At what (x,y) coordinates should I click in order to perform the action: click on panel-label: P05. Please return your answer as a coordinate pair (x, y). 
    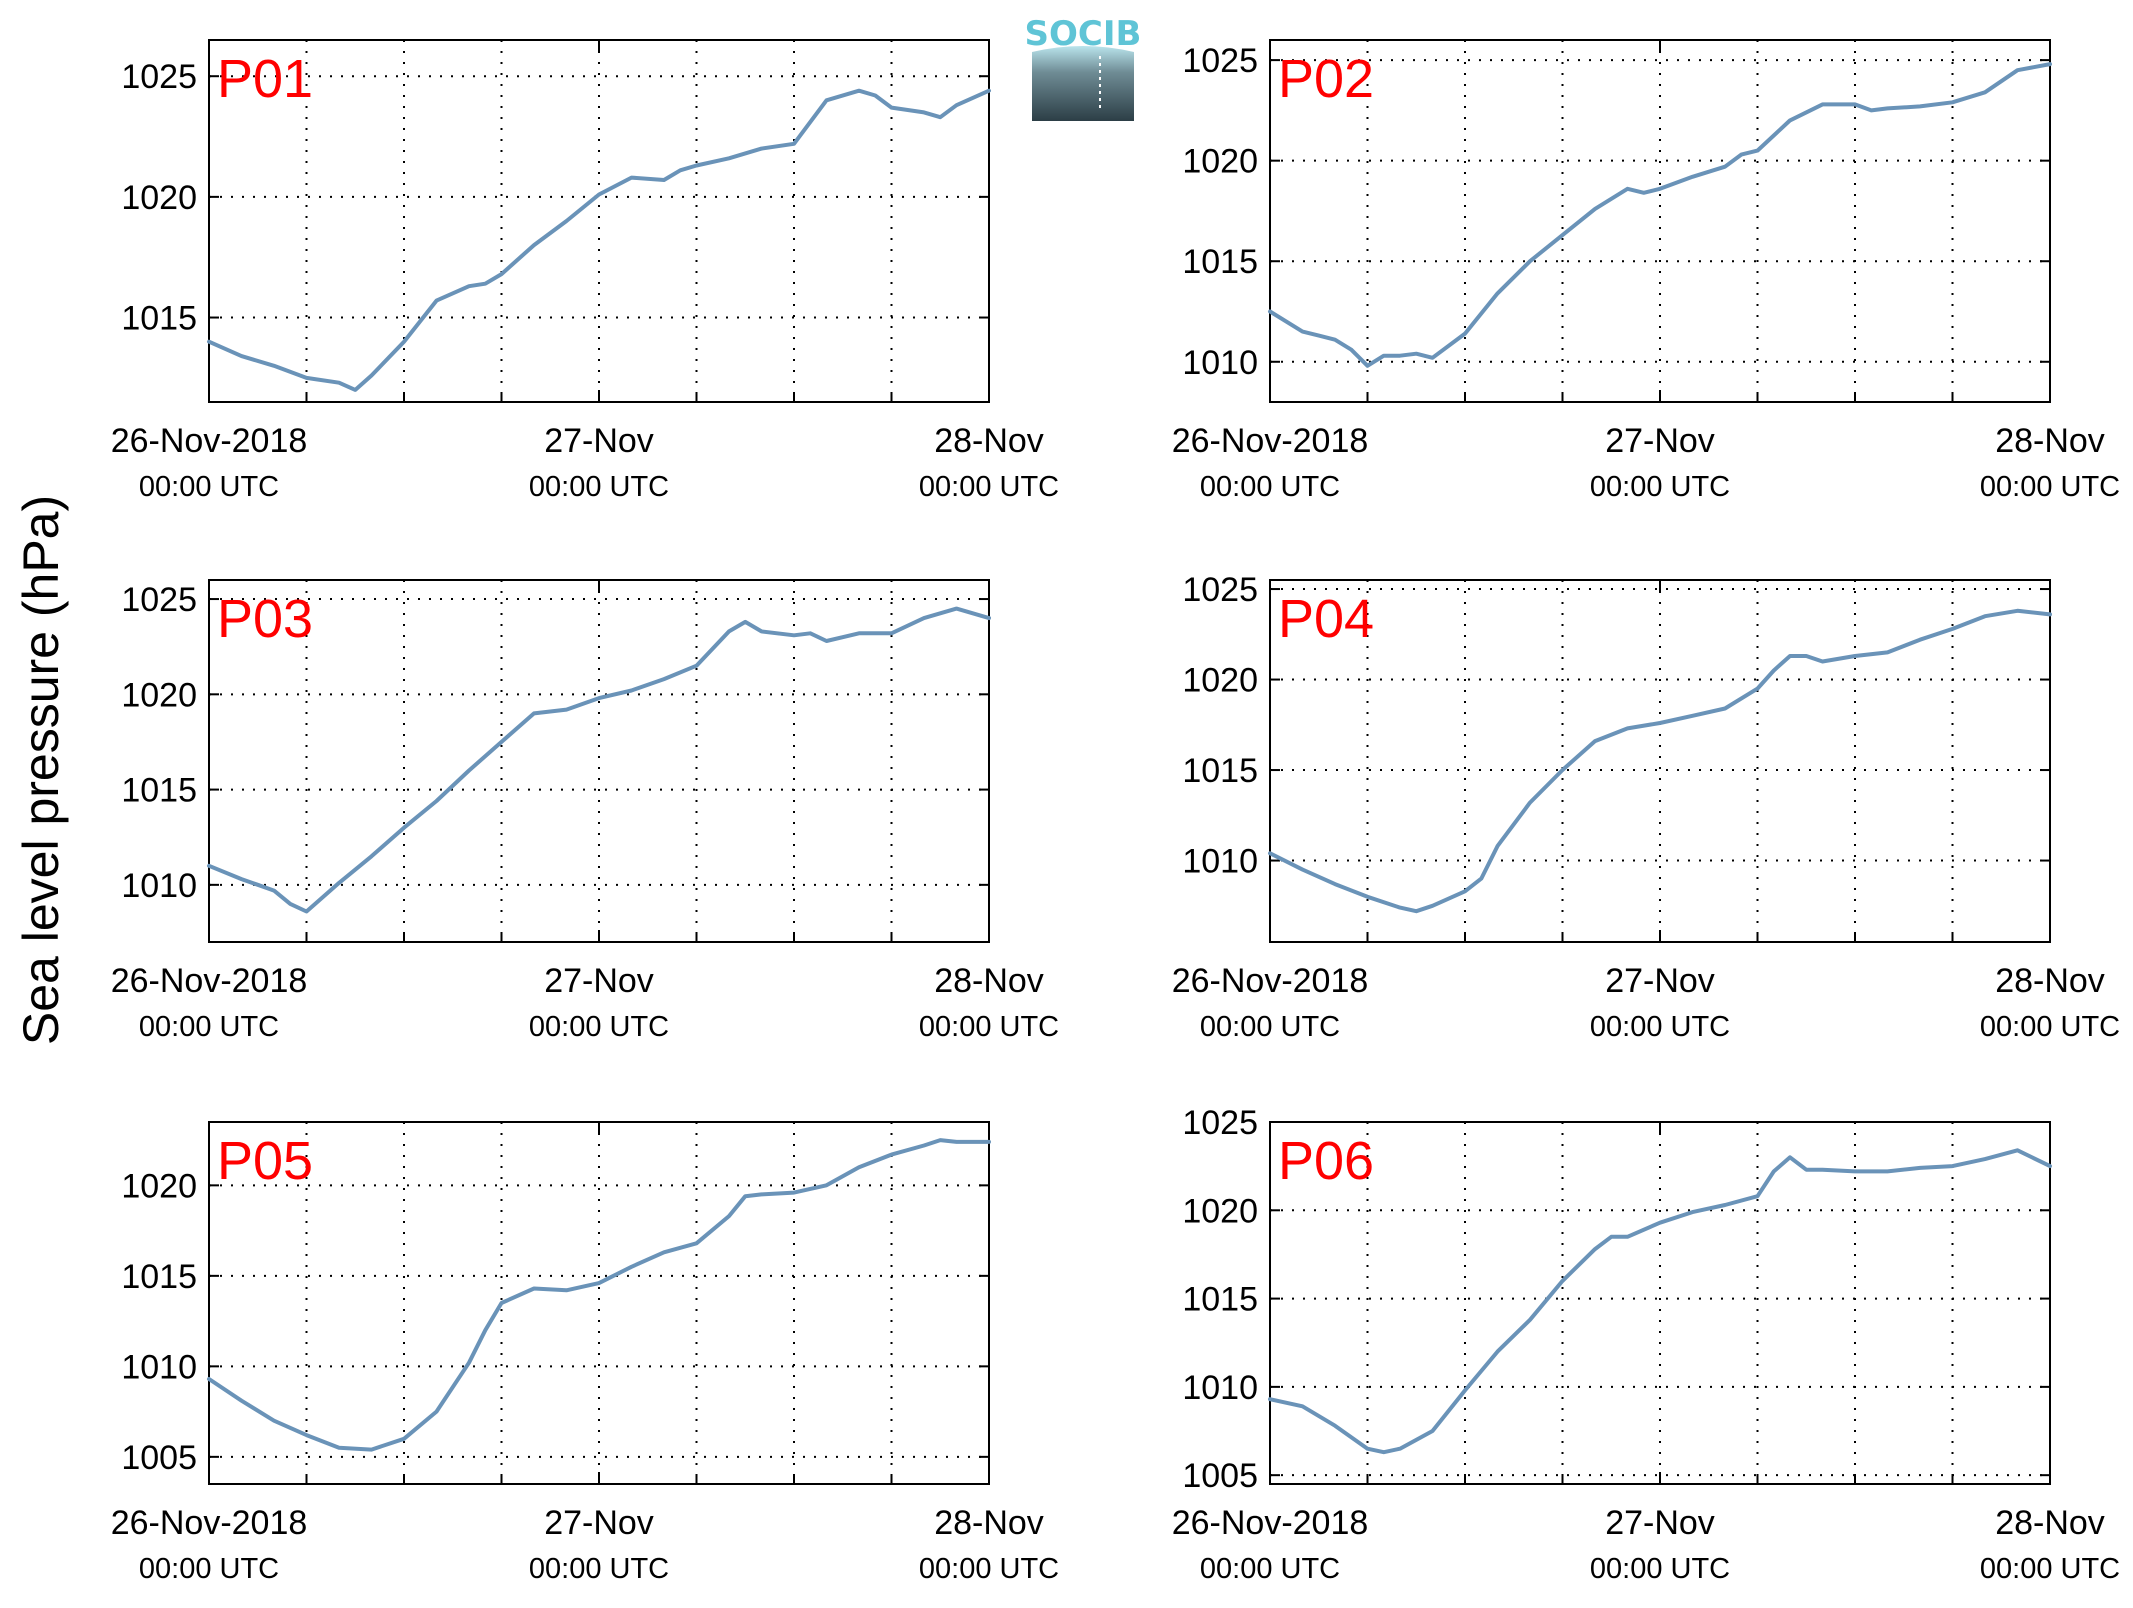
    Looking at the image, I should click on (265, 1161).